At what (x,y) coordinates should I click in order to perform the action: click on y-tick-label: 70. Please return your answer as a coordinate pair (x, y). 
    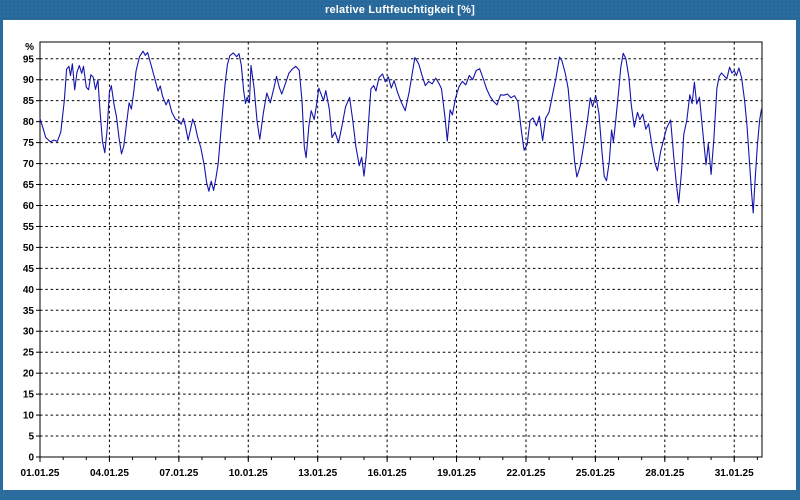
    Looking at the image, I should click on (29, 164).